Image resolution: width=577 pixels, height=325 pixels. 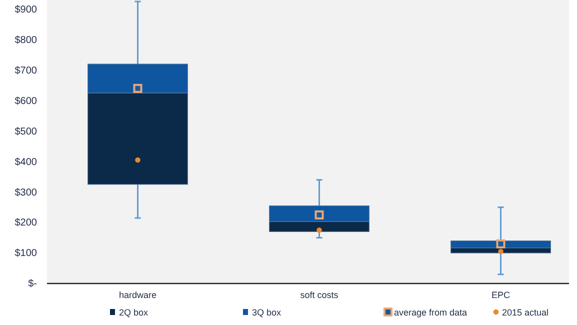 What do you see at coordinates (26, 192) in the screenshot?
I see `y-tick-label: $300` at bounding box center [26, 192].